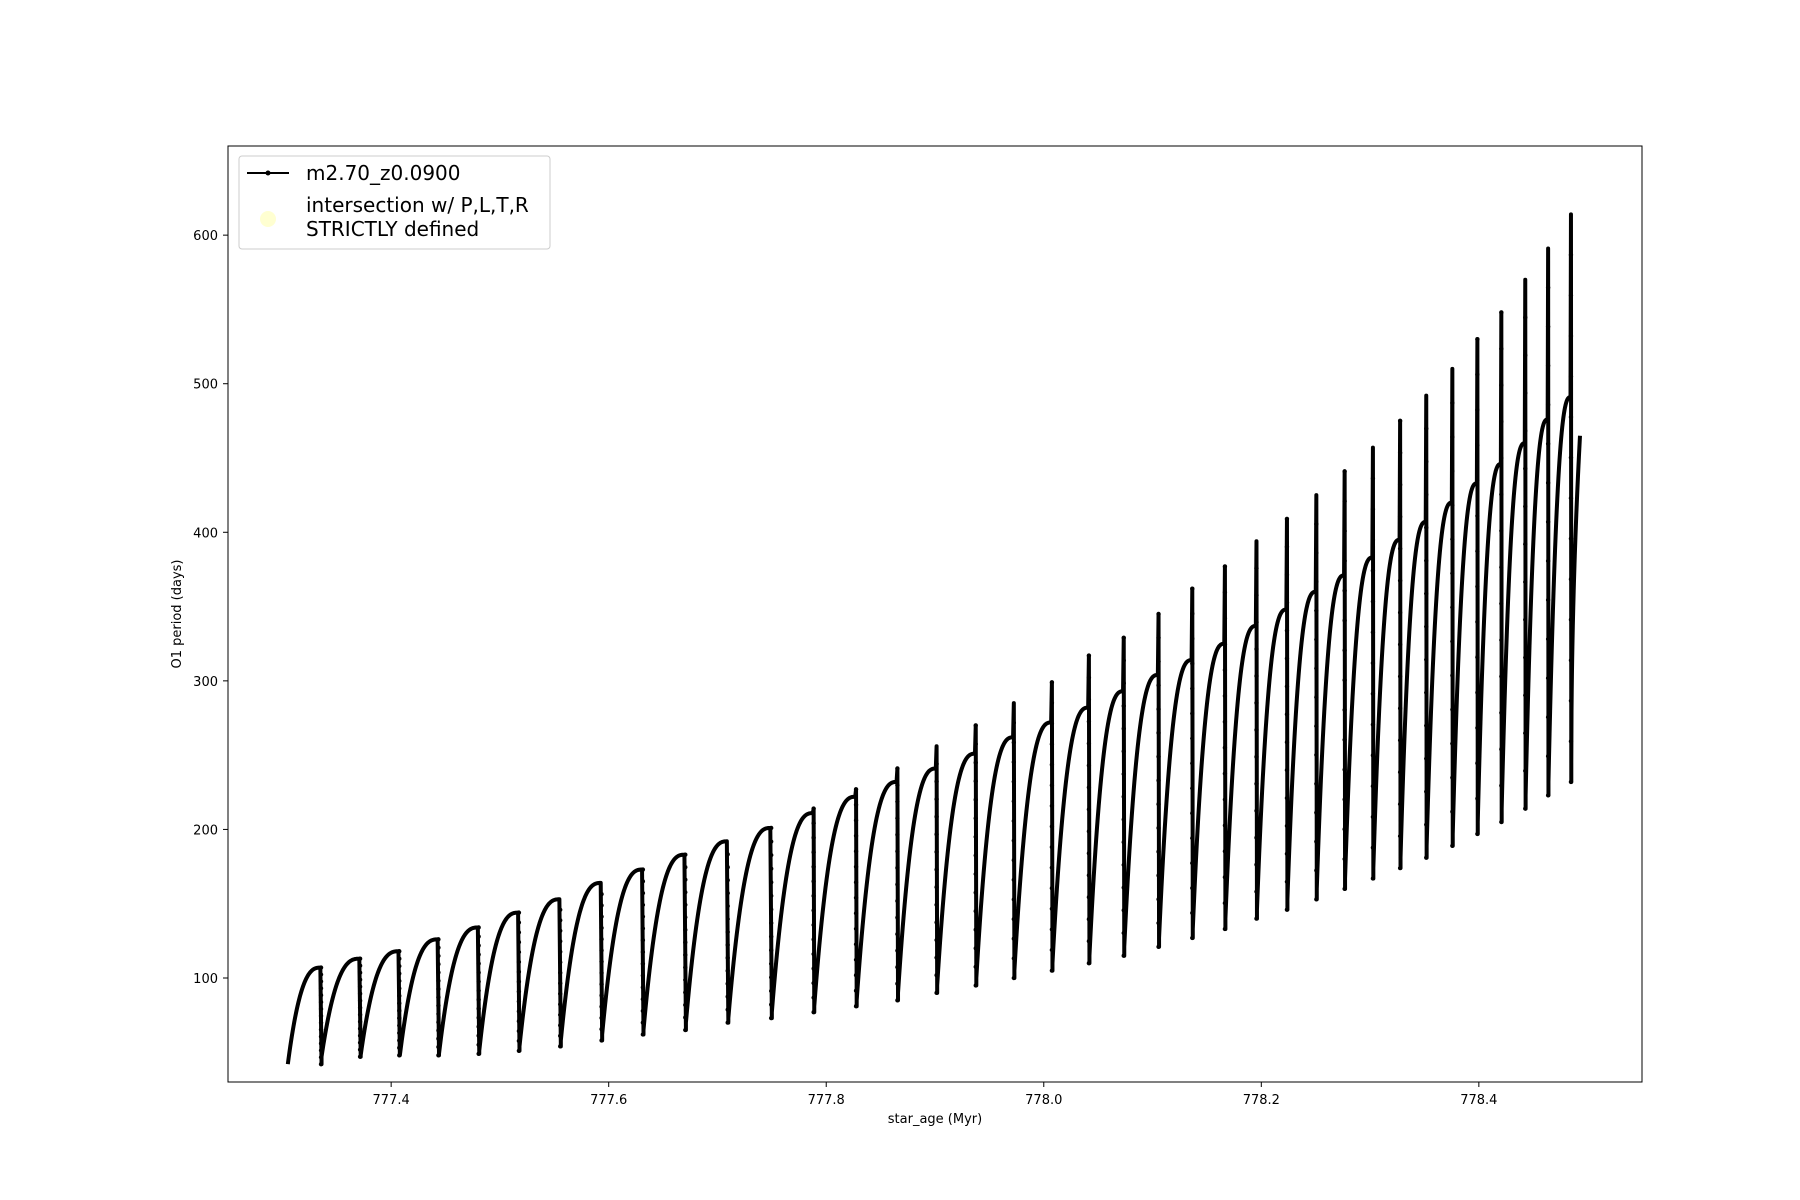  I want to click on y-tick-label: 100, so click(205, 979).